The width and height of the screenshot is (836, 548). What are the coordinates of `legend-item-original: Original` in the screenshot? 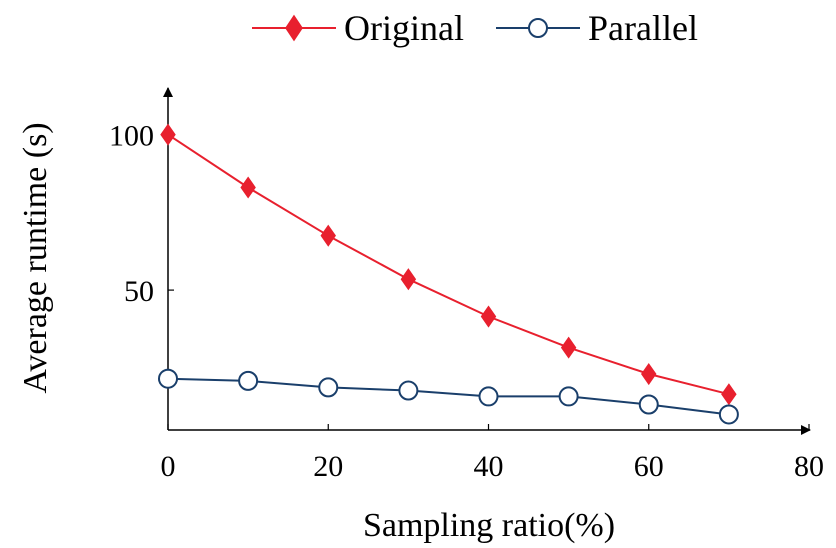 It's located at (358, 28).